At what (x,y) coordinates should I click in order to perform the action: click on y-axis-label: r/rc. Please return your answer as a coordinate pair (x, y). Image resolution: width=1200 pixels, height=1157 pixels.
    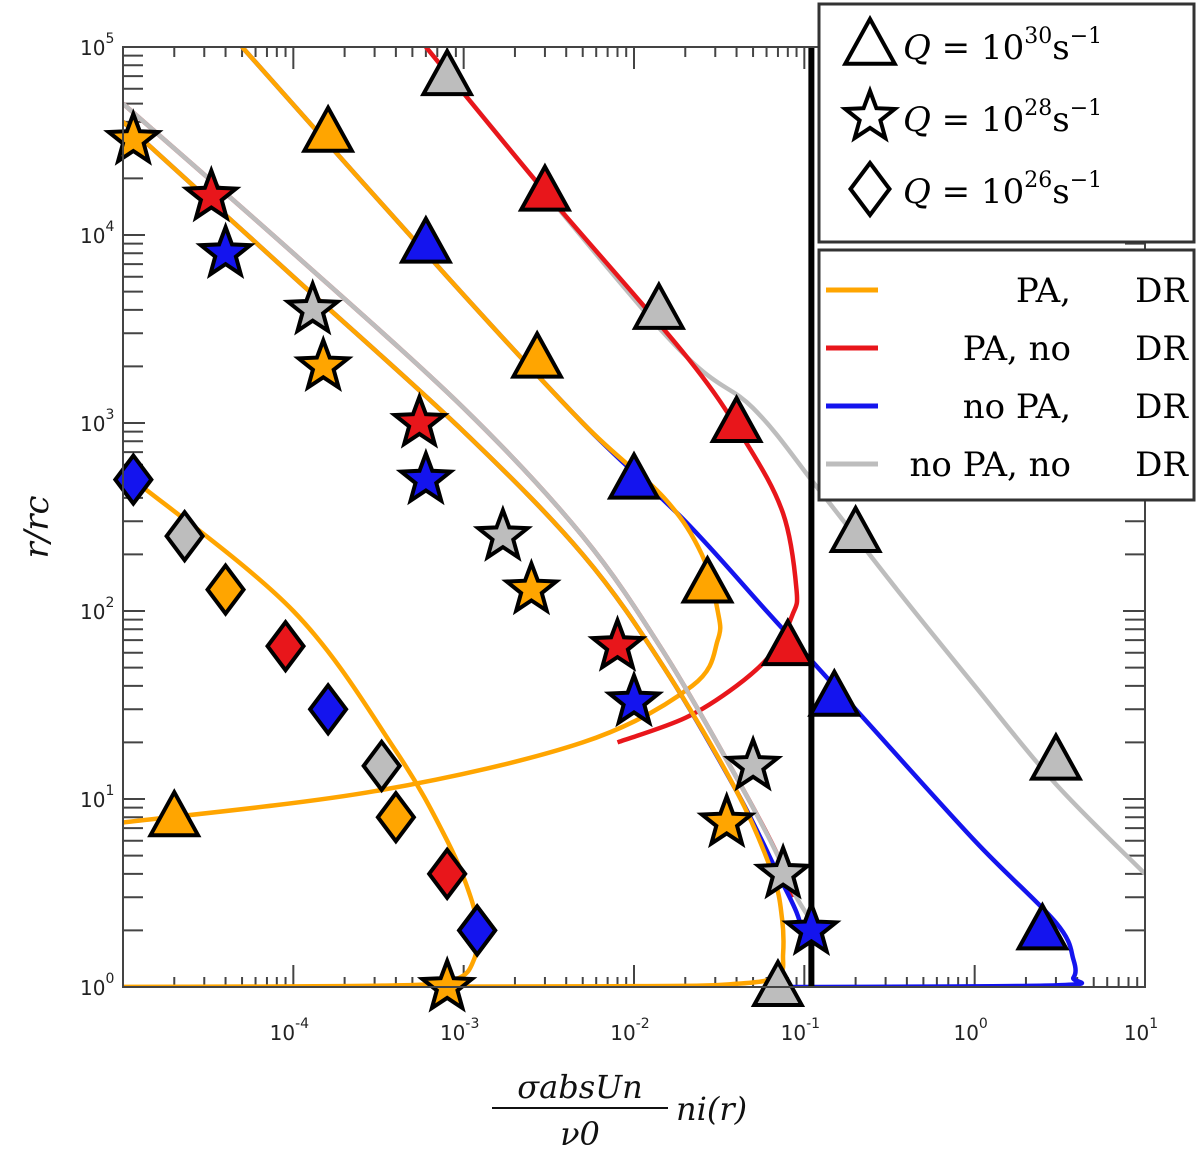
    Looking at the image, I should click on (37, 526).